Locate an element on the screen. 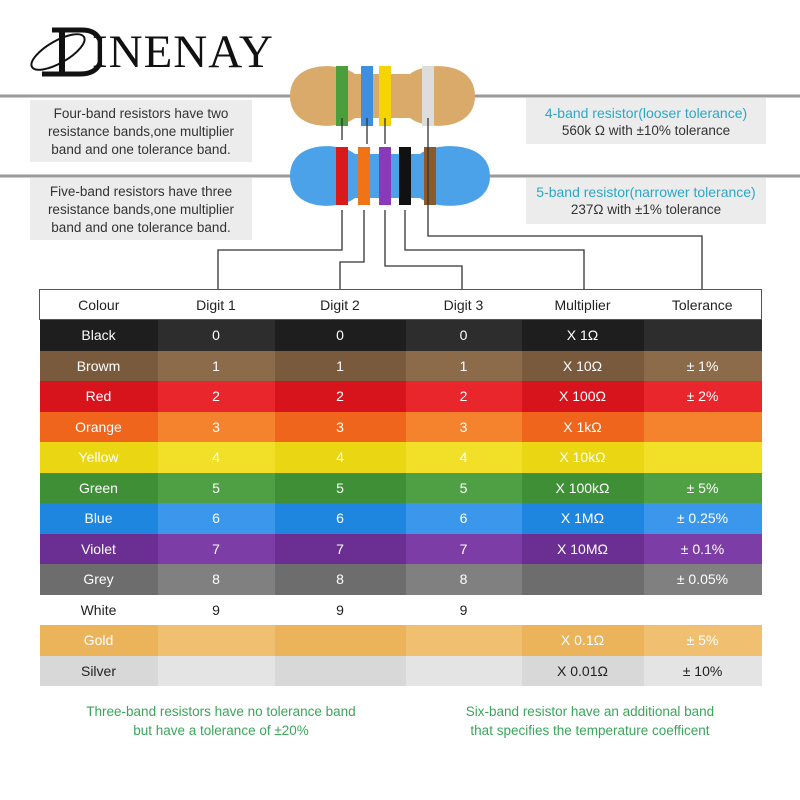  gold-digit-2-cell is located at coordinates (340, 640).